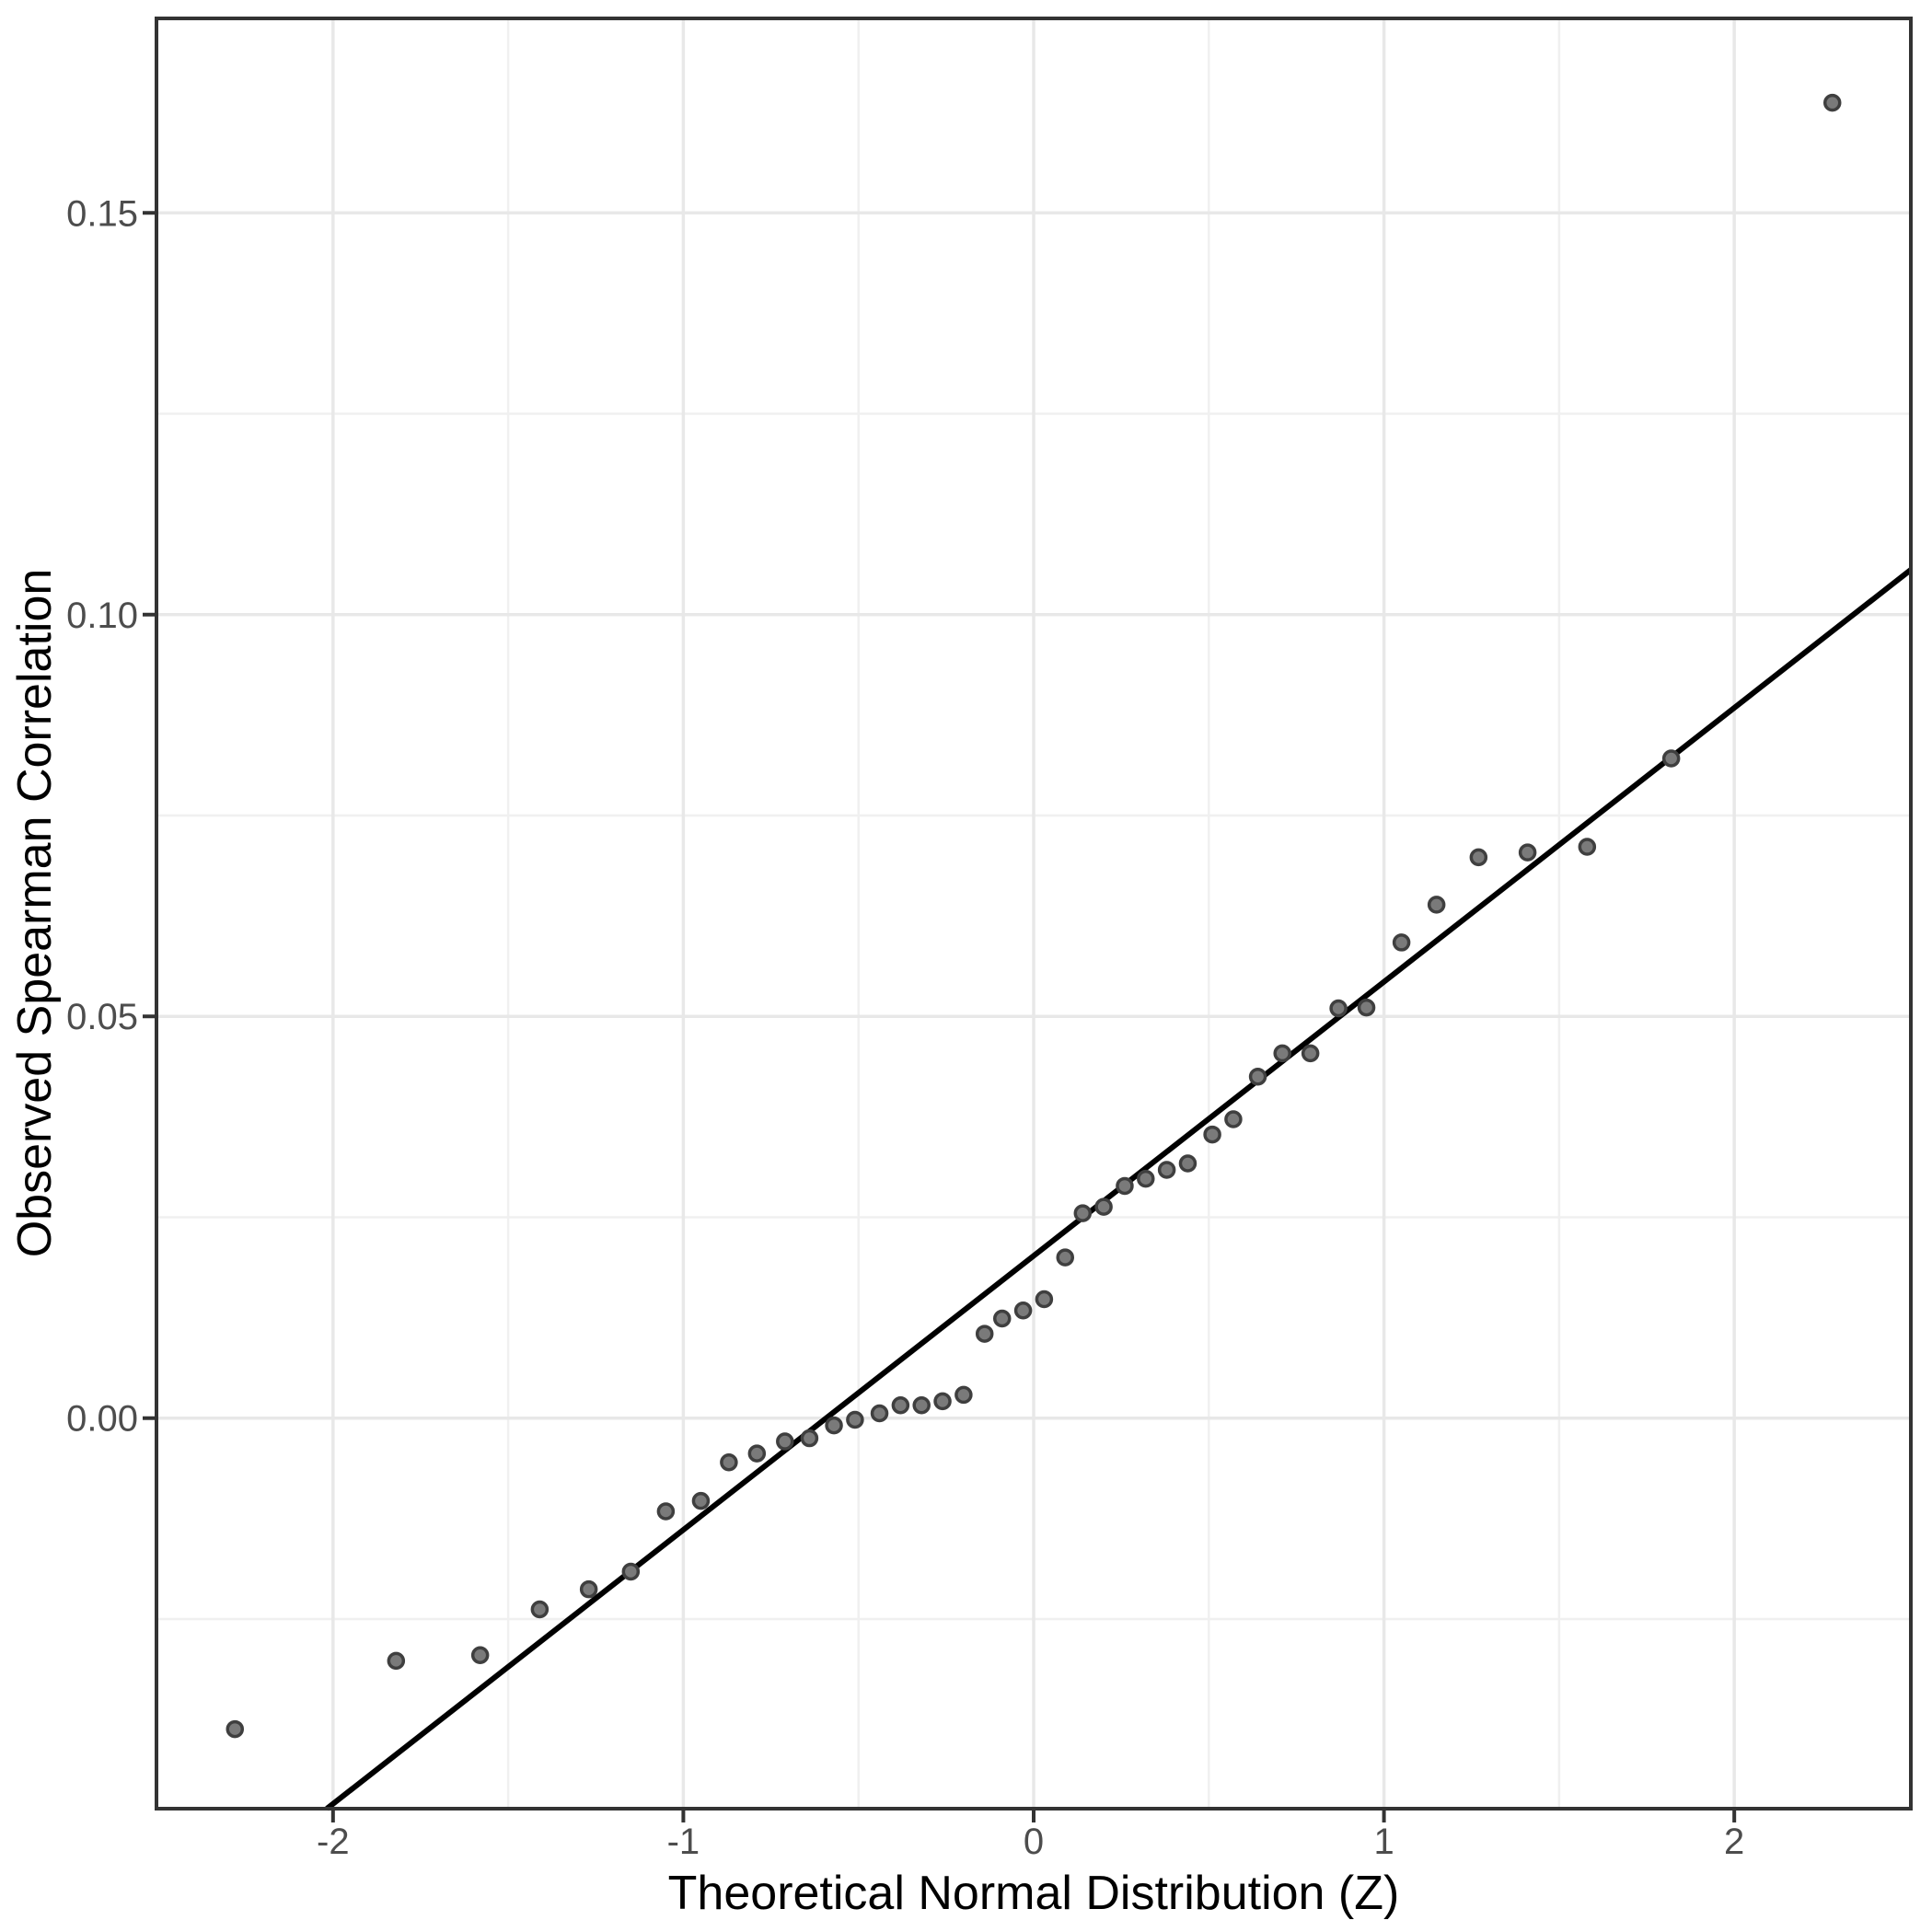  Describe the element at coordinates (102, 1017) in the screenshot. I see `y-tick-label: 0.05` at that location.